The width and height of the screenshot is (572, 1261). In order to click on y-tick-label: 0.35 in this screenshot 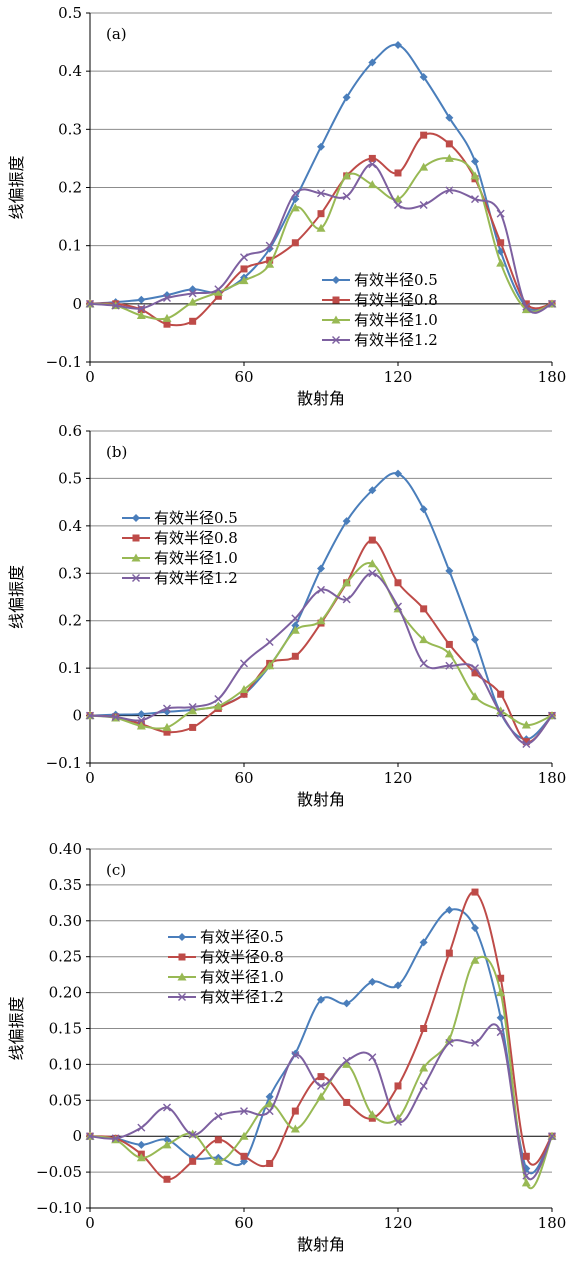, I will do `click(65, 885)`.